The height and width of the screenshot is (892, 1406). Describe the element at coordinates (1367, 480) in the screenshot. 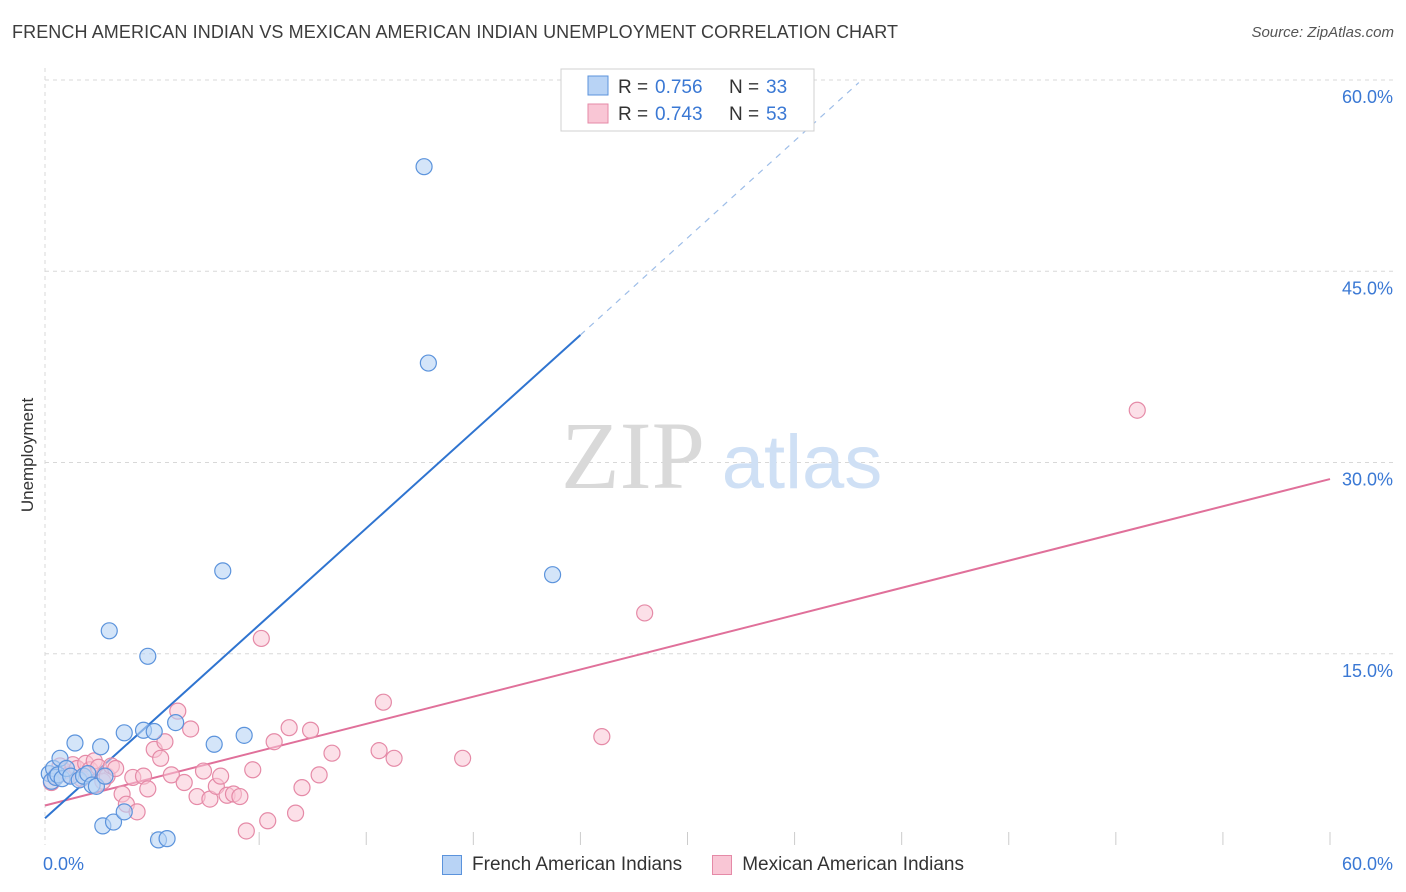

I see `y-tick-label: 30.0%` at that location.